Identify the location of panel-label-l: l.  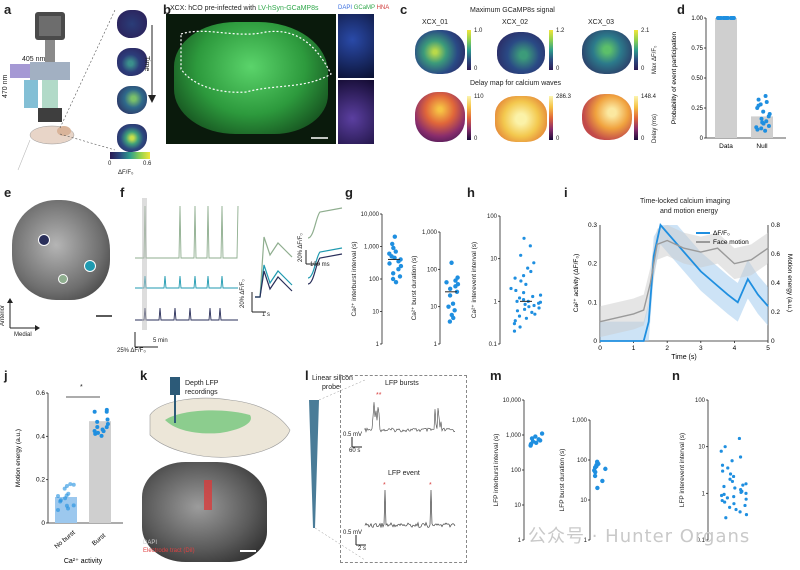
(307, 375).